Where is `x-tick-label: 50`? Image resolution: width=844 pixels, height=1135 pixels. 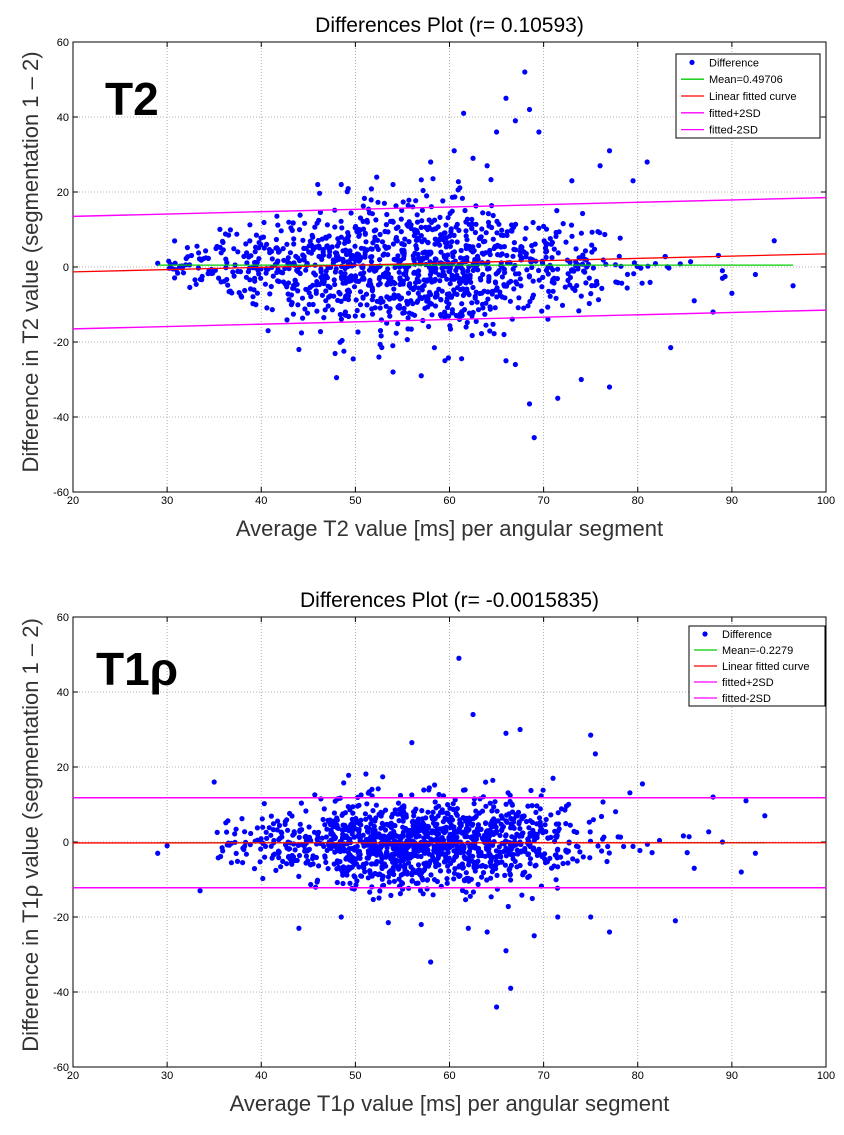 x-tick-label: 50 is located at coordinates (355, 501).